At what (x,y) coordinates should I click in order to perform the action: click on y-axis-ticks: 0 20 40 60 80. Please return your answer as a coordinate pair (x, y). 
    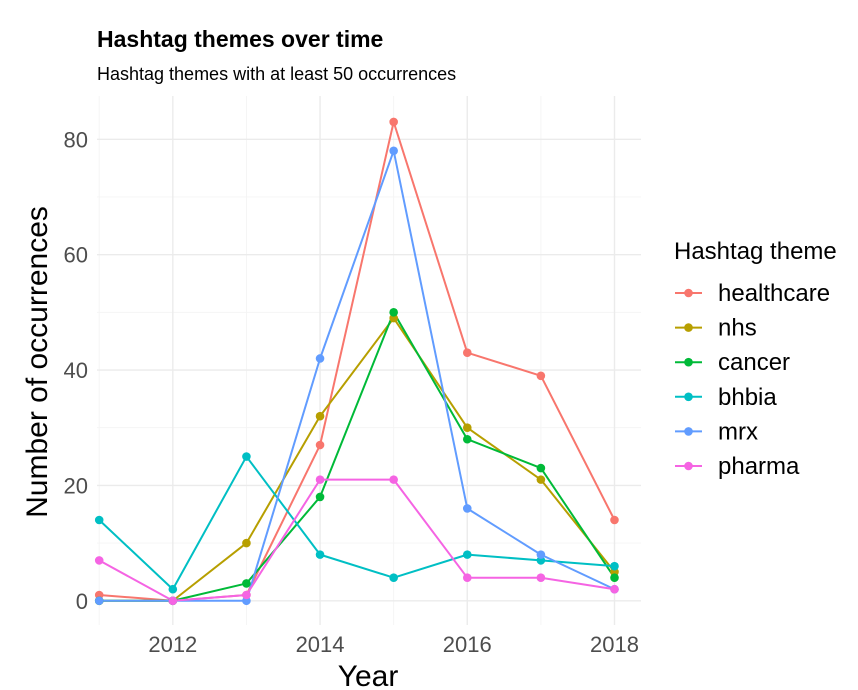
    Looking at the image, I should click on (76, 370).